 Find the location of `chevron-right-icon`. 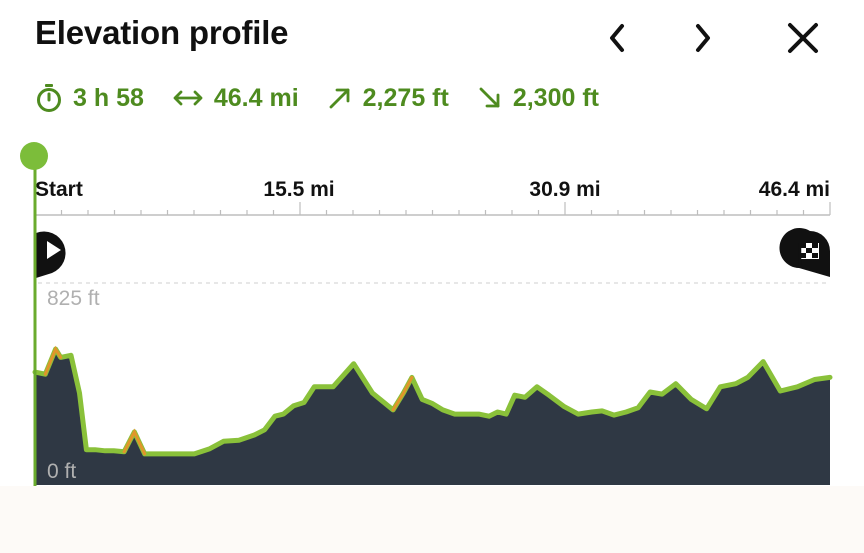

chevron-right-icon is located at coordinates (703, 38).